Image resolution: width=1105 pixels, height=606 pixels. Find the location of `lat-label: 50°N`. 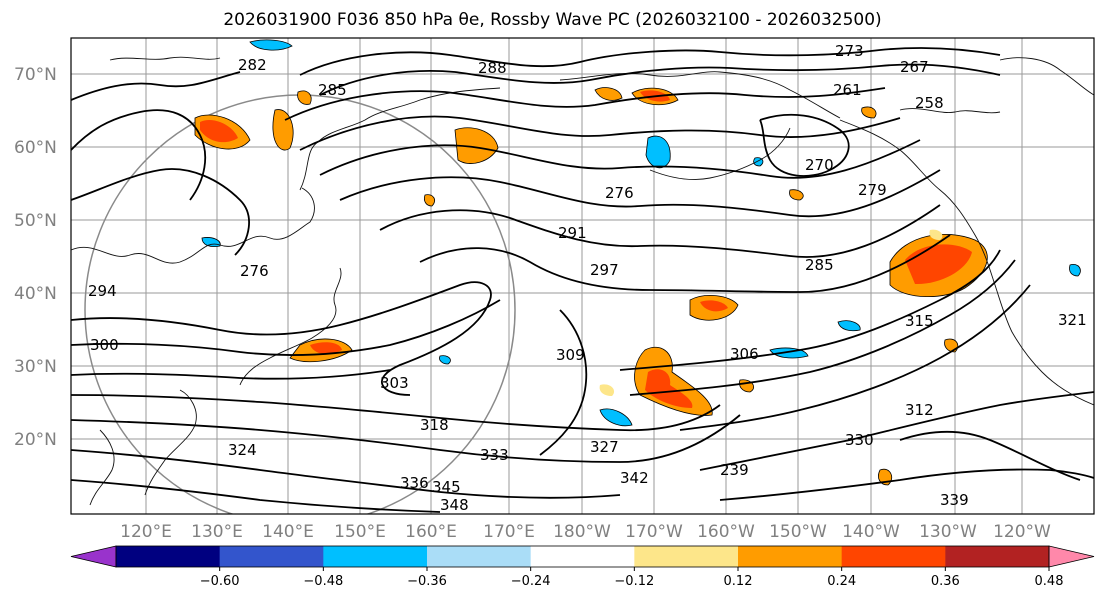

lat-label: 50°N is located at coordinates (35, 221).